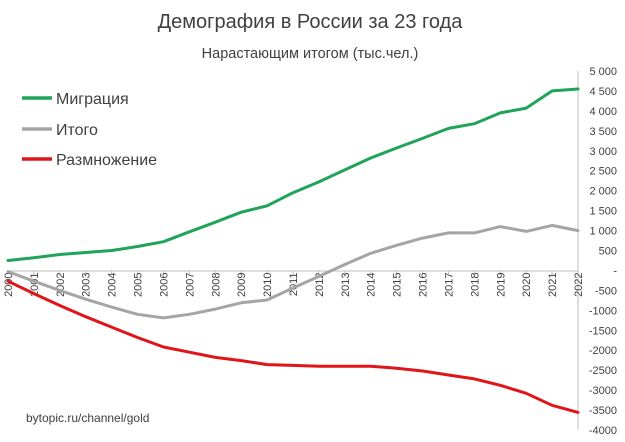 Image resolution: width=625 pixels, height=442 pixels. Describe the element at coordinates (164, 284) in the screenshot. I see `x-tick-label: 2006` at that location.